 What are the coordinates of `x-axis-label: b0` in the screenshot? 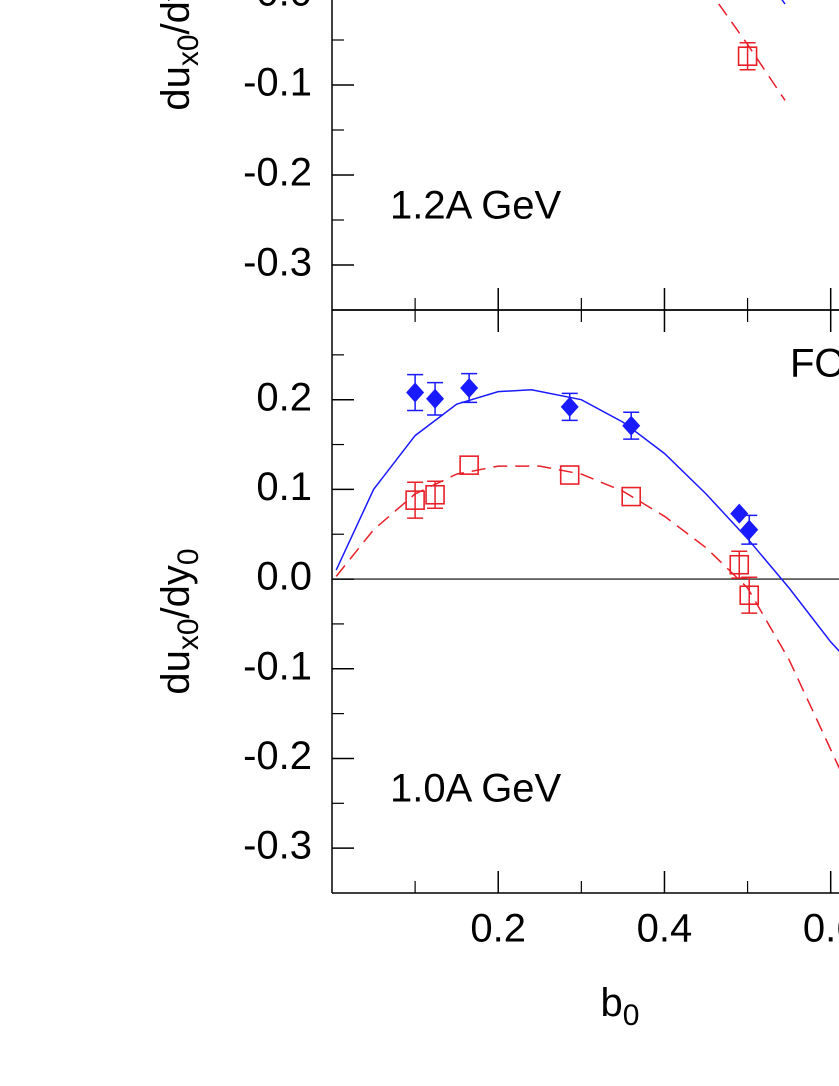 It's located at (620, 1006).